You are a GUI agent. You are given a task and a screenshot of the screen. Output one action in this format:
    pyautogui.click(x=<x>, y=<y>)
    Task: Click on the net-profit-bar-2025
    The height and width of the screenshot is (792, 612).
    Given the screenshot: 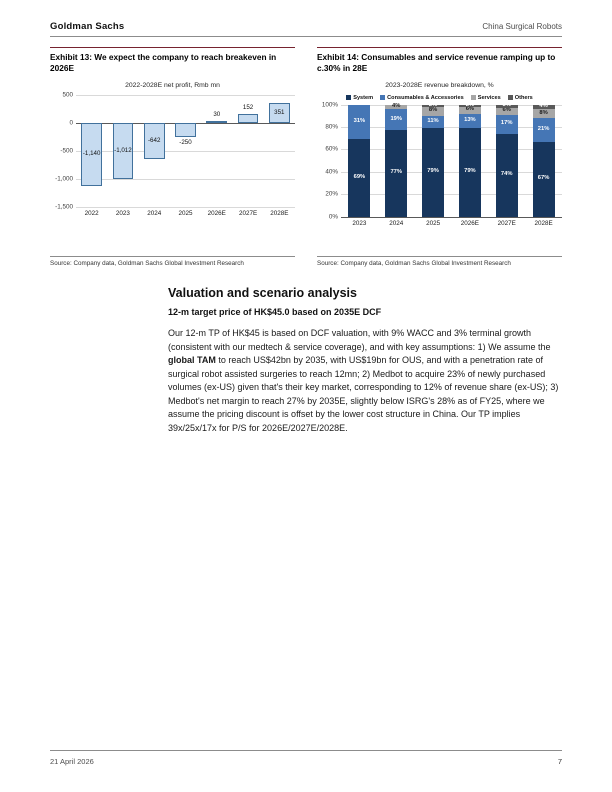 What is the action you would take?
    pyautogui.click(x=185, y=129)
    